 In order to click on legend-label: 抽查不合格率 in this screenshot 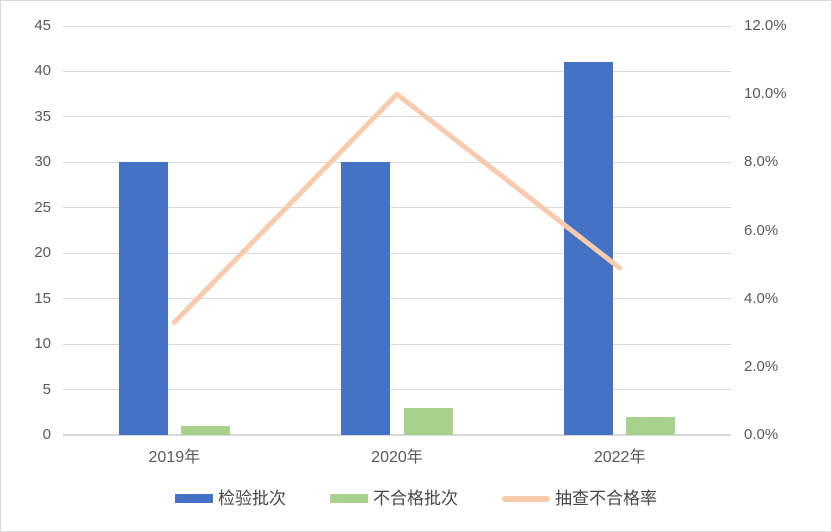, I will do `click(606, 498)`.